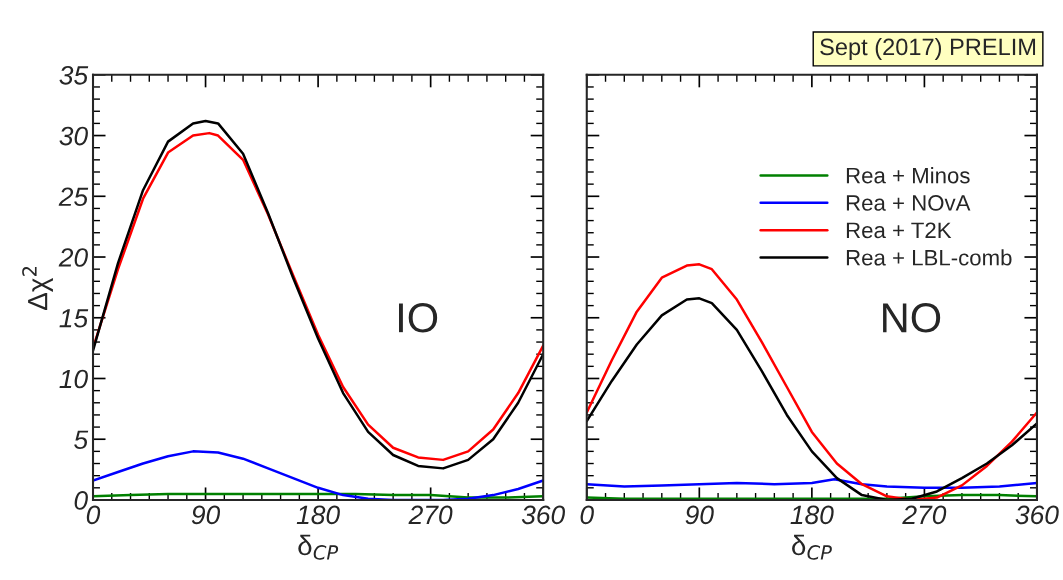  I want to click on x-tick-label: 0, so click(587, 515).